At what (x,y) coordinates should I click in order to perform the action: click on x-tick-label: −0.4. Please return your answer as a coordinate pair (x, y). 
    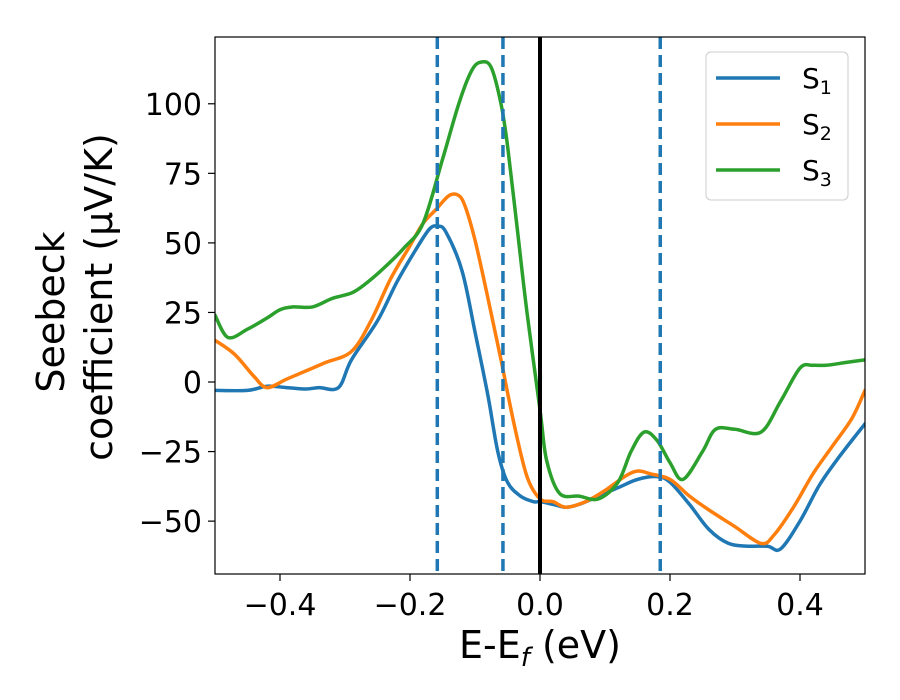
    Looking at the image, I should click on (280, 605).